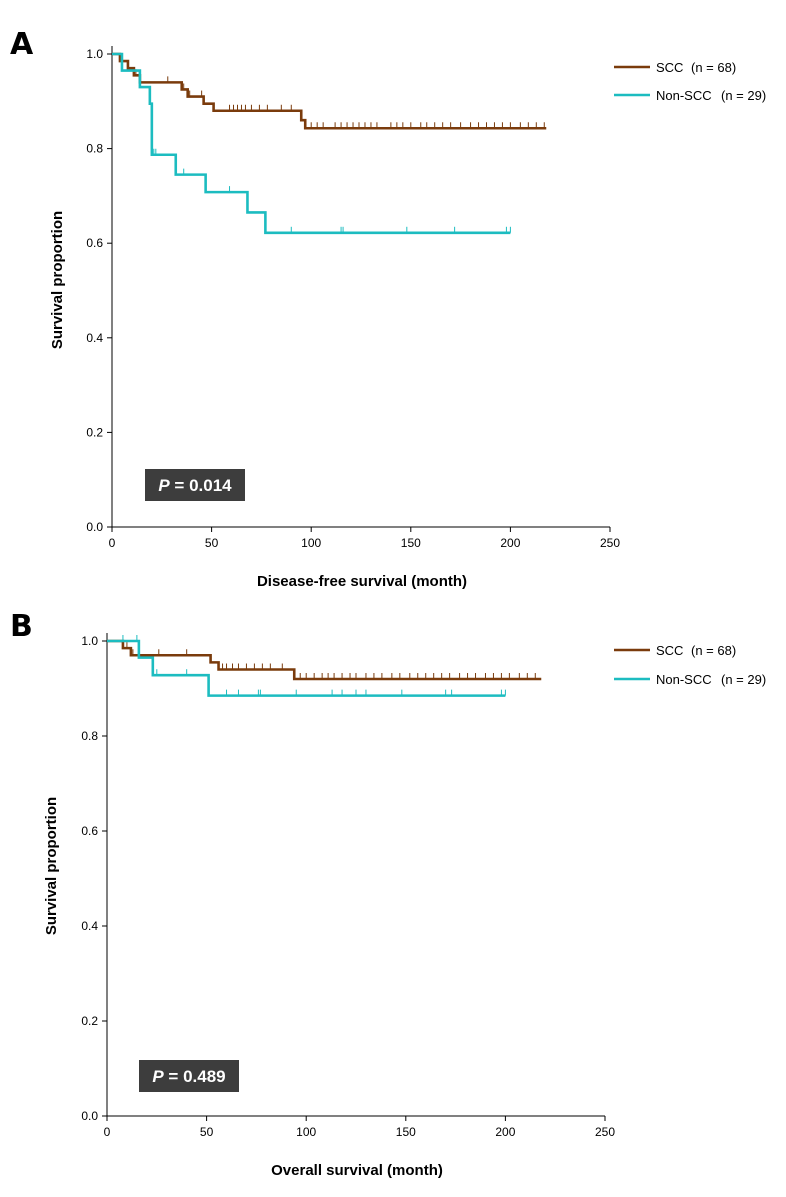  I want to click on legend-n-scc-b: (n = 68), so click(713, 650).